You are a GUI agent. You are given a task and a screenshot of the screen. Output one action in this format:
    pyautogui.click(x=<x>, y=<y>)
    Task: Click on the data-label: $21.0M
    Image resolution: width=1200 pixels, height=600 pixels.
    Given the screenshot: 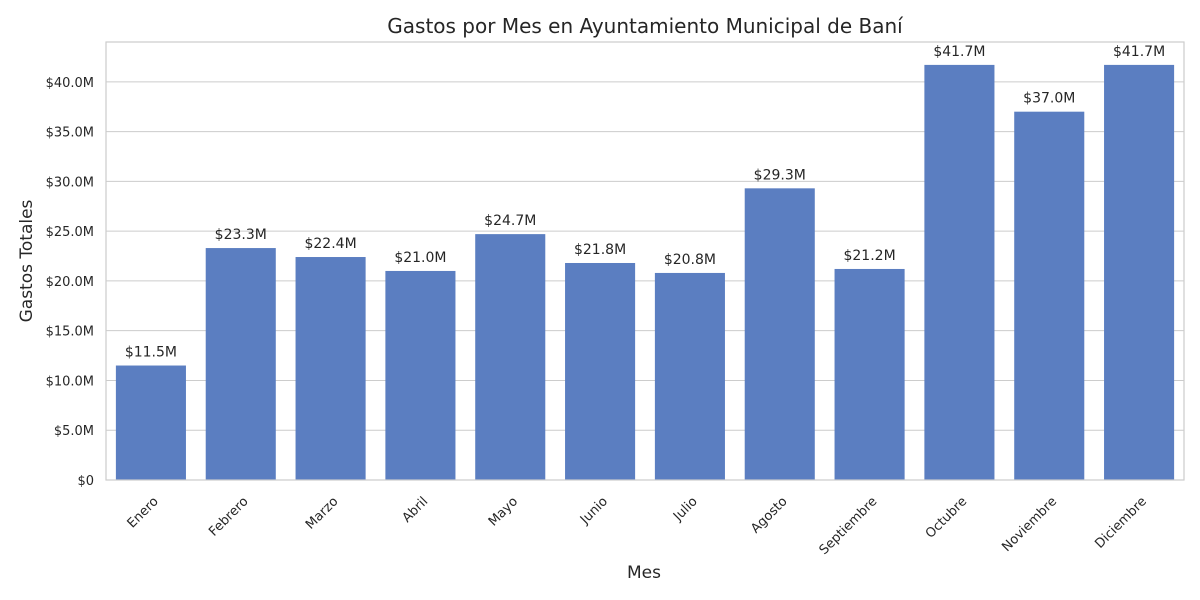 What is the action you would take?
    pyautogui.click(x=420, y=258)
    